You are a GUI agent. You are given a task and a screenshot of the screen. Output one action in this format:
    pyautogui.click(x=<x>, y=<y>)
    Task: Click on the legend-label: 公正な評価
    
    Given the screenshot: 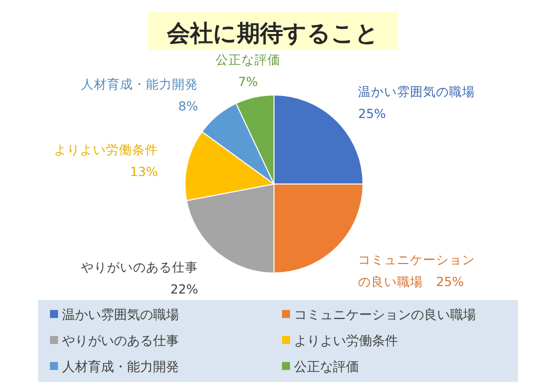 What is the action you would take?
    pyautogui.click(x=326, y=367)
    